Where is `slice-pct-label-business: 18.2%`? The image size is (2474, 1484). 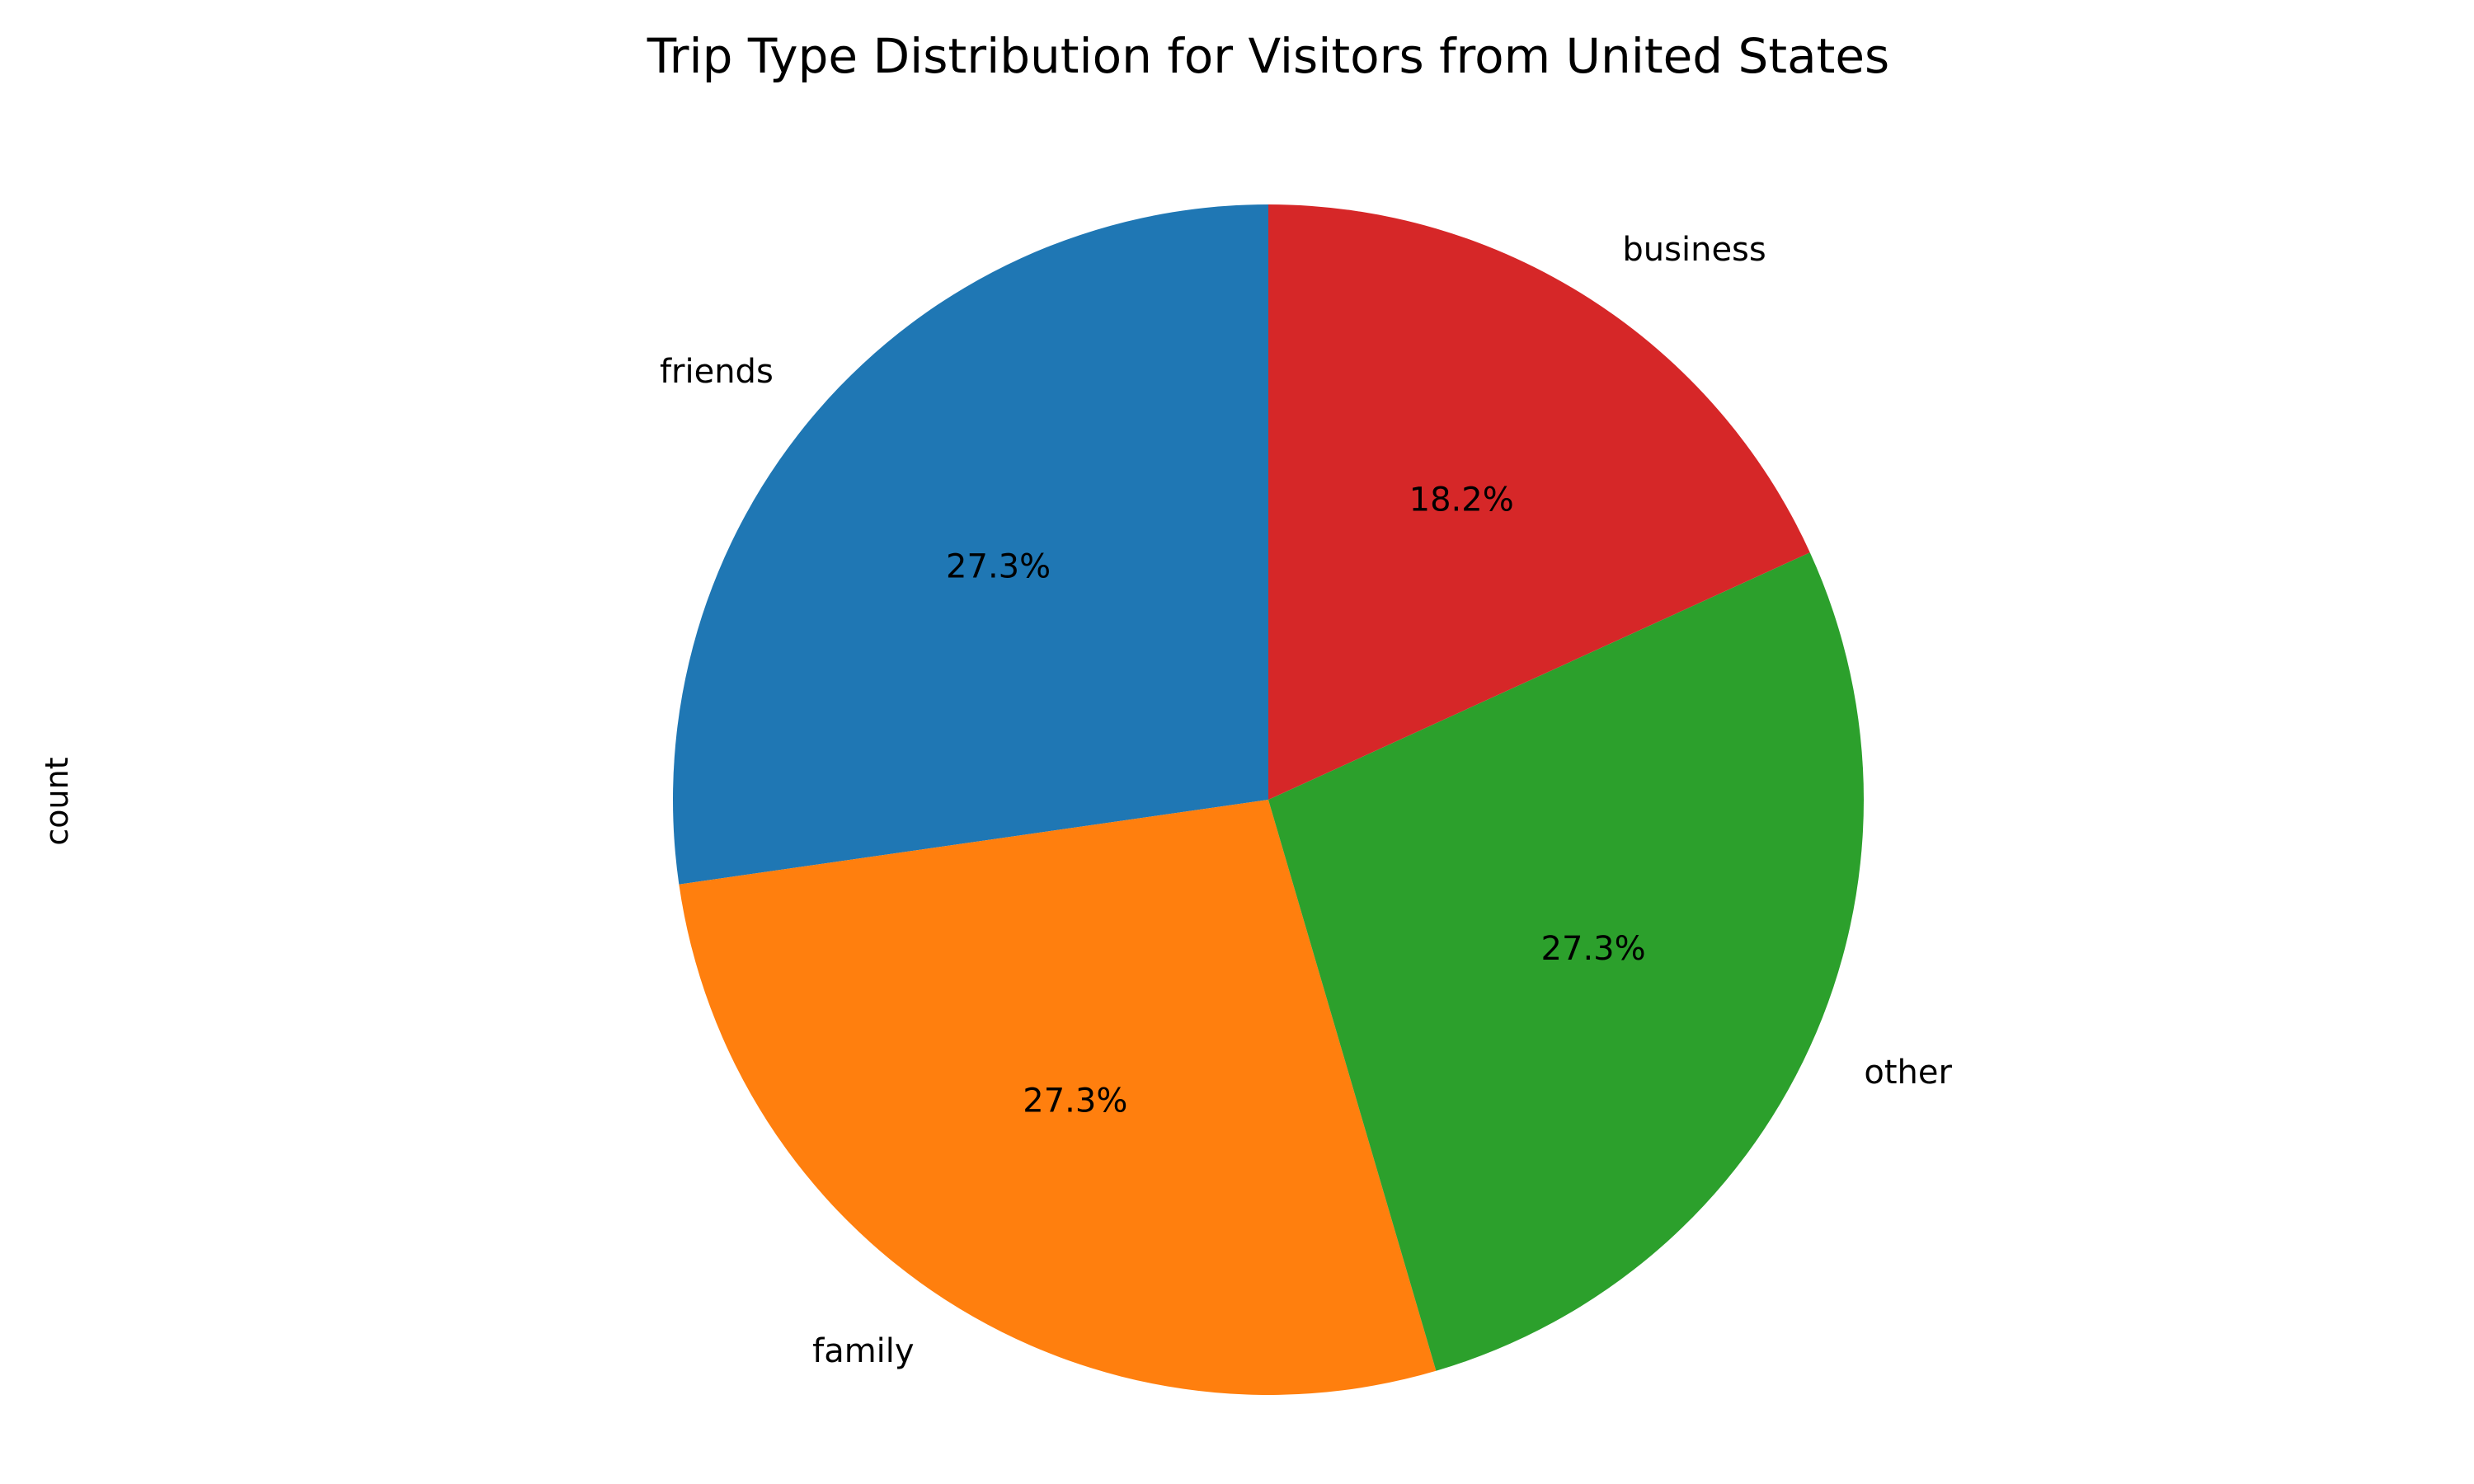
slice-pct-label-business: 18.2% is located at coordinates (1461, 500).